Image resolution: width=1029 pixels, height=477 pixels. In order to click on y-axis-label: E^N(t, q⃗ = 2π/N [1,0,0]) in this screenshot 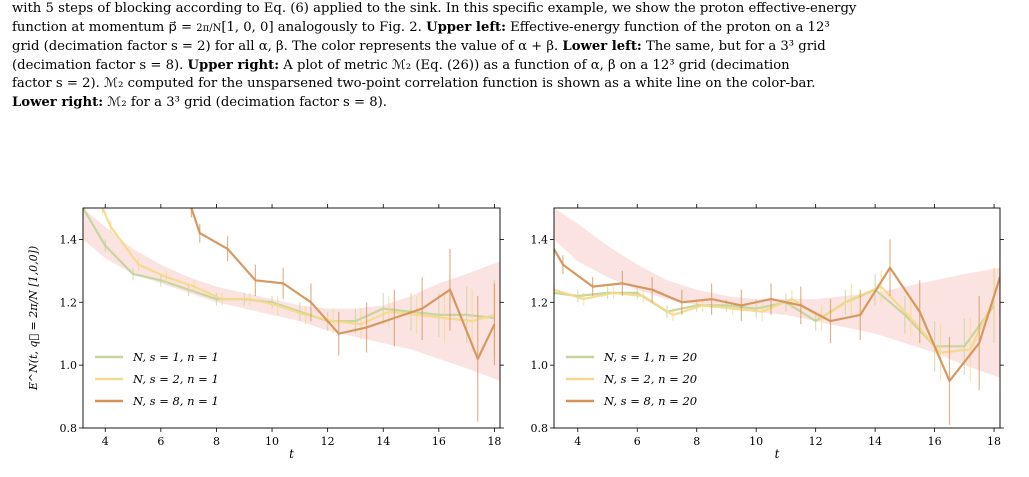, I will do `click(33, 318)`.